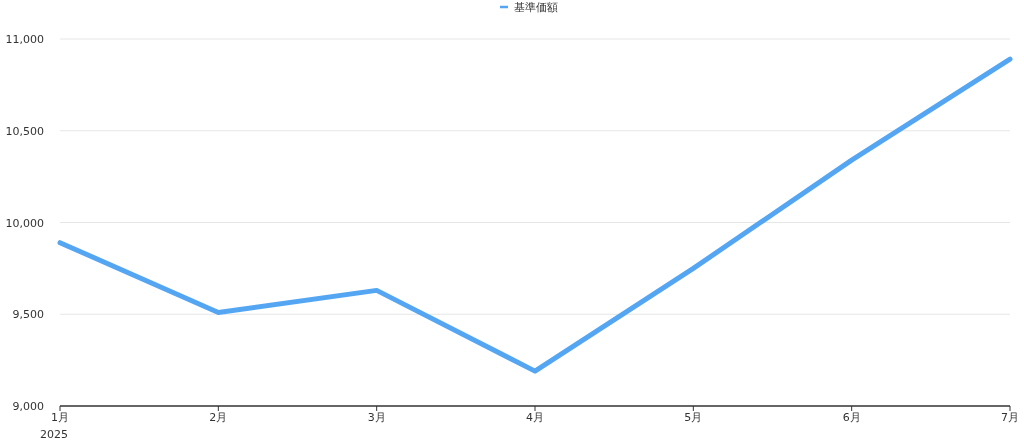  I want to click on x-tick-label: 6月, so click(851, 417).